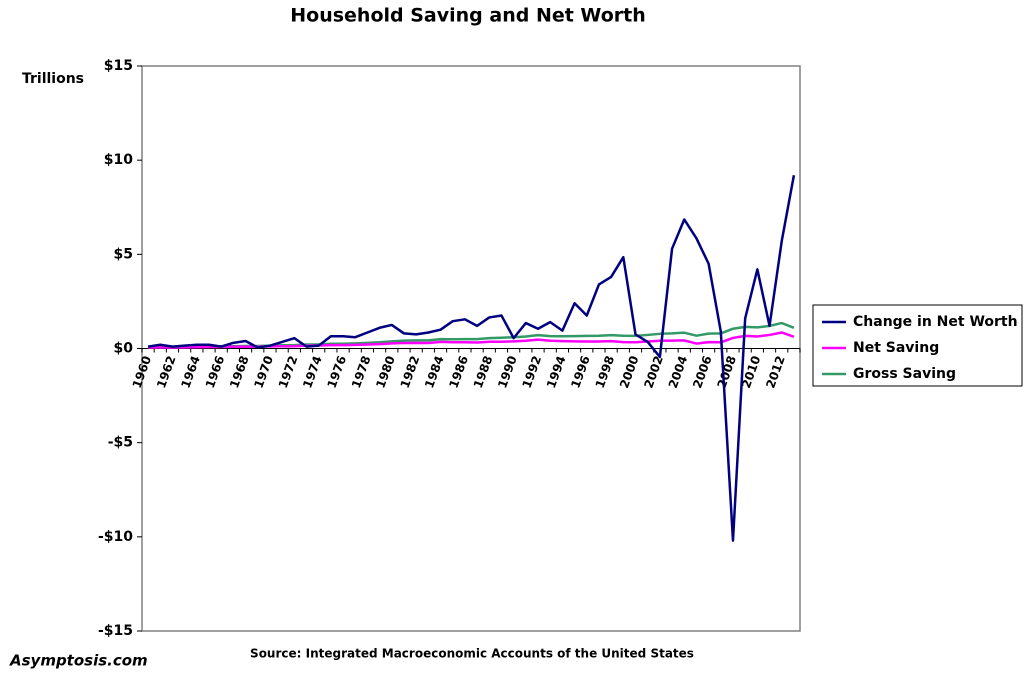  What do you see at coordinates (507, 372) in the screenshot?
I see `x-tick-label: 1990` at bounding box center [507, 372].